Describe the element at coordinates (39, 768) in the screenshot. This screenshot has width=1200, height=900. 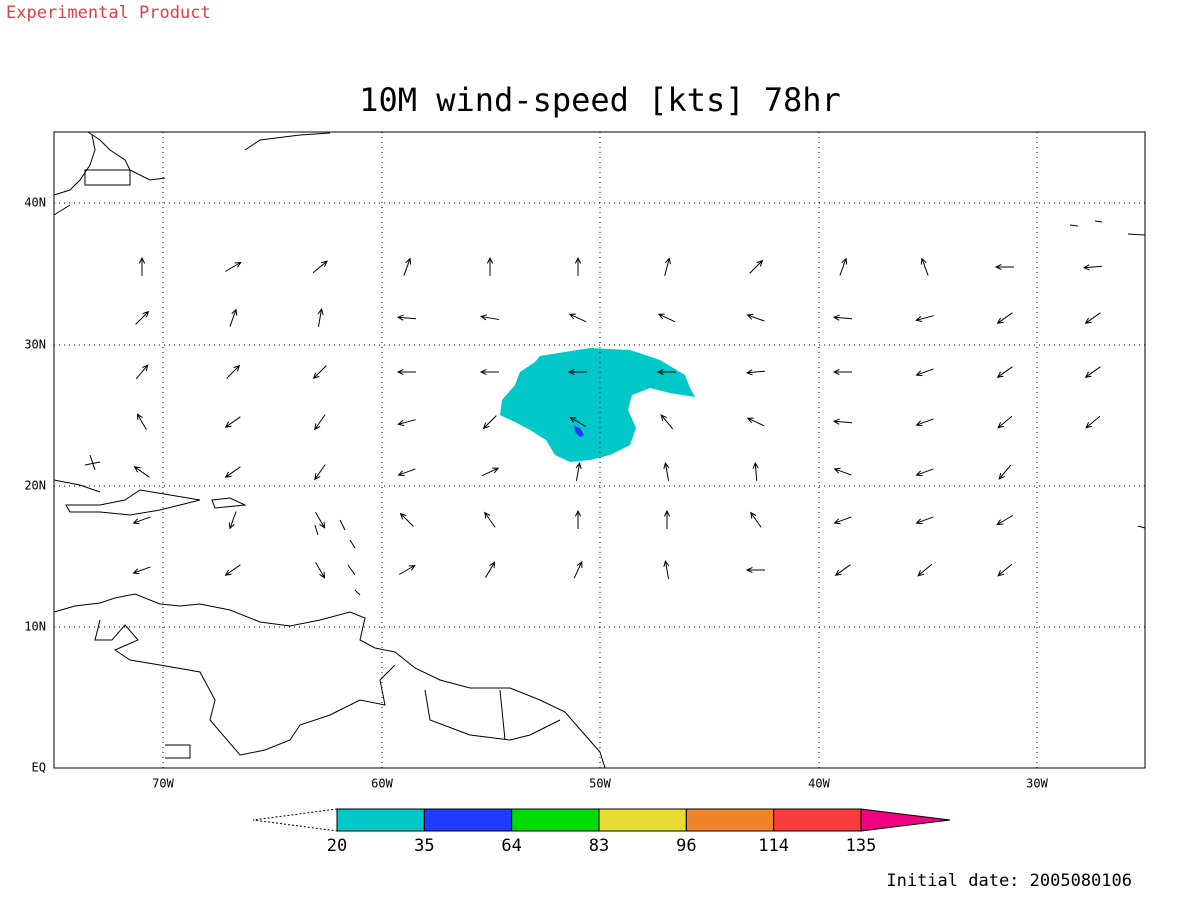
I see `lat-label: EQ` at that location.